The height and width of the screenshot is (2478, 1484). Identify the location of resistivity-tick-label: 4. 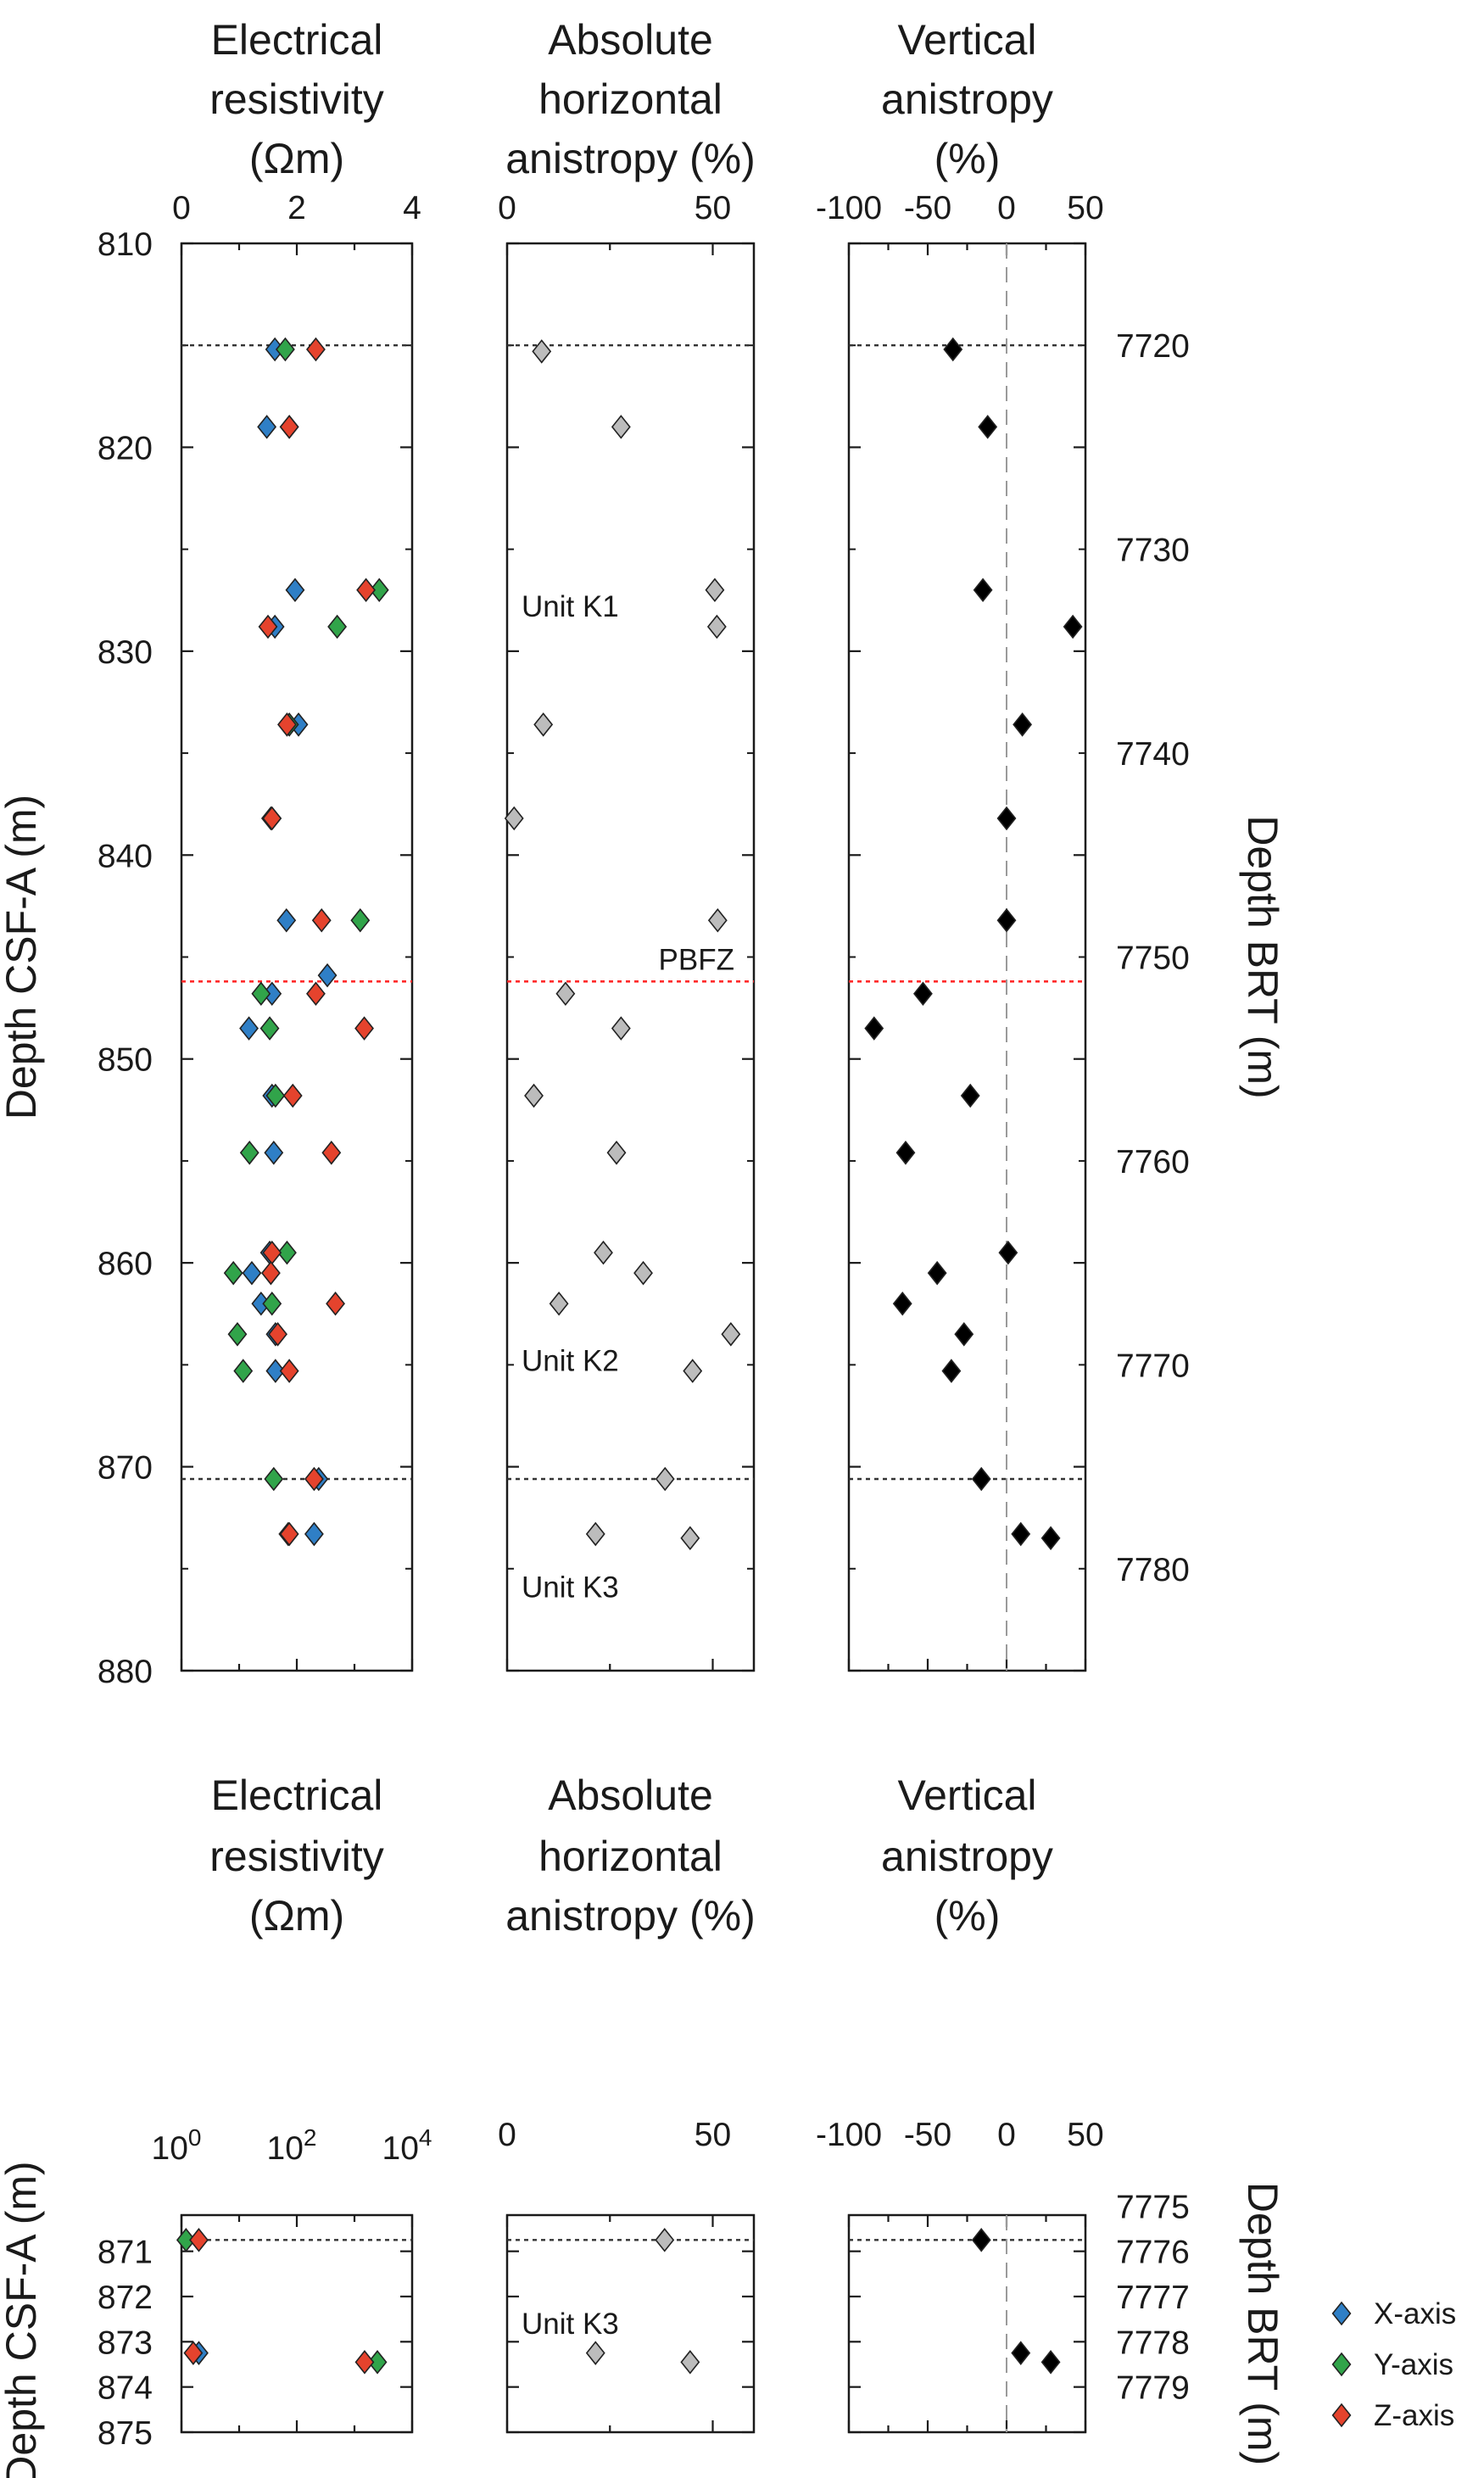
(412, 208).